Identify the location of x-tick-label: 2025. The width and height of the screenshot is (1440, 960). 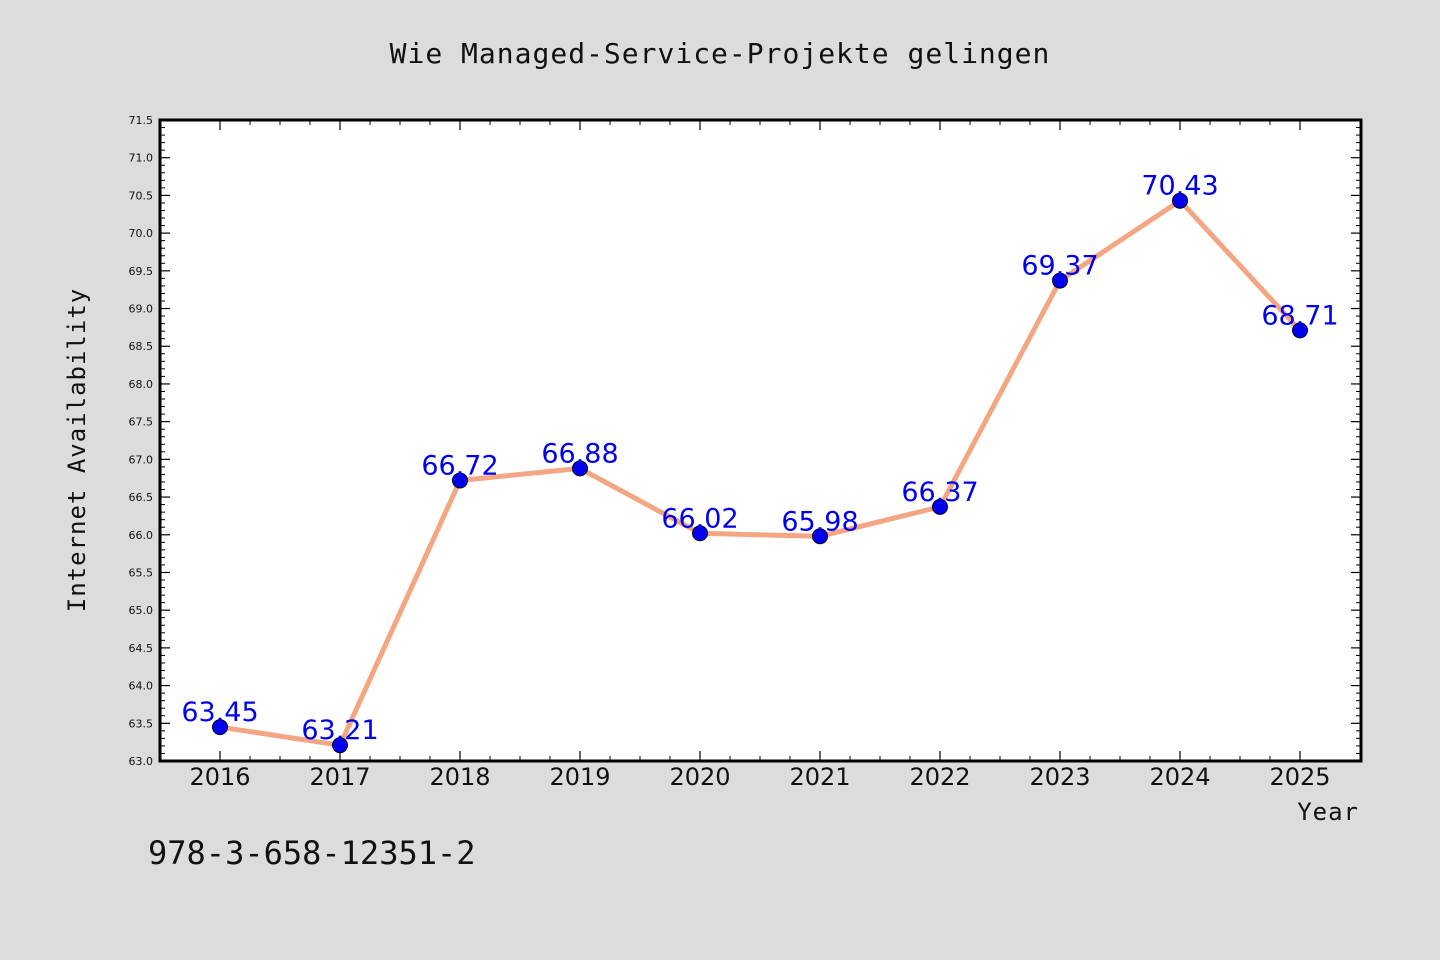
(1299, 777).